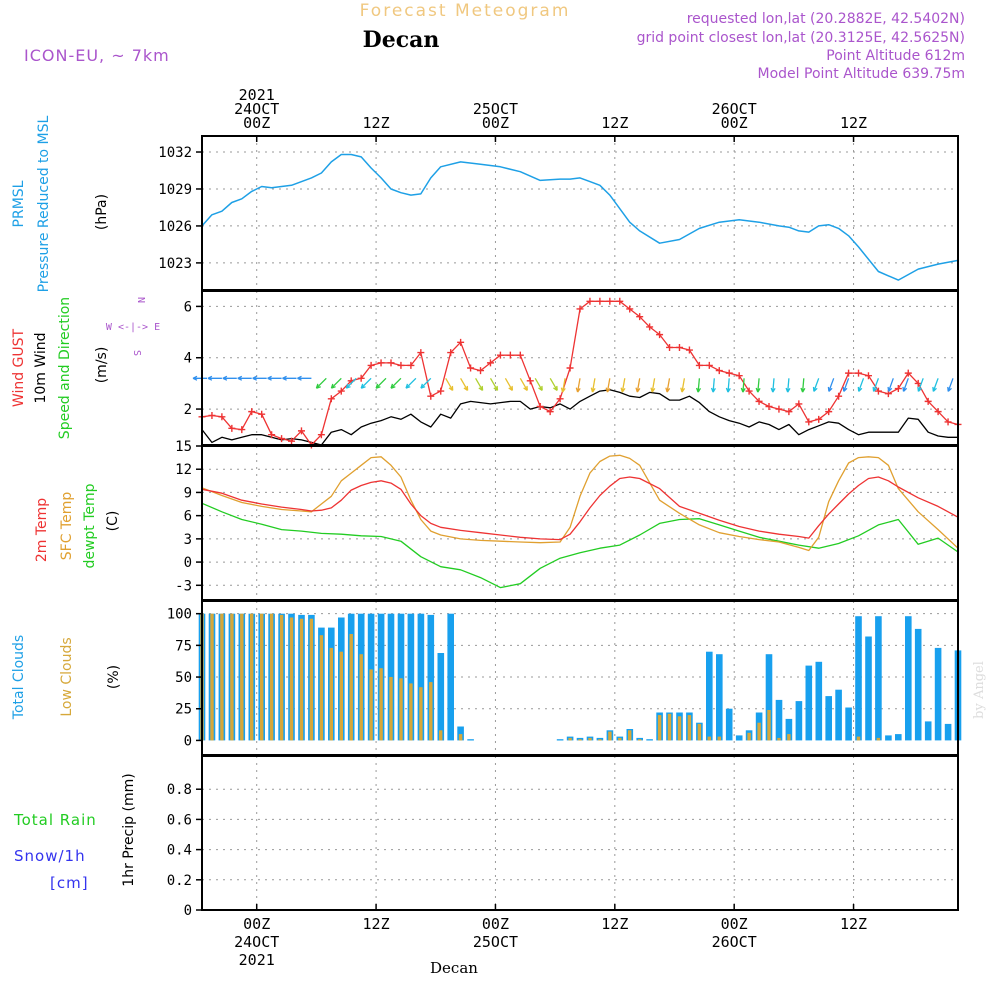  I want to click on compass-we: W <-|-> E, so click(133, 327).